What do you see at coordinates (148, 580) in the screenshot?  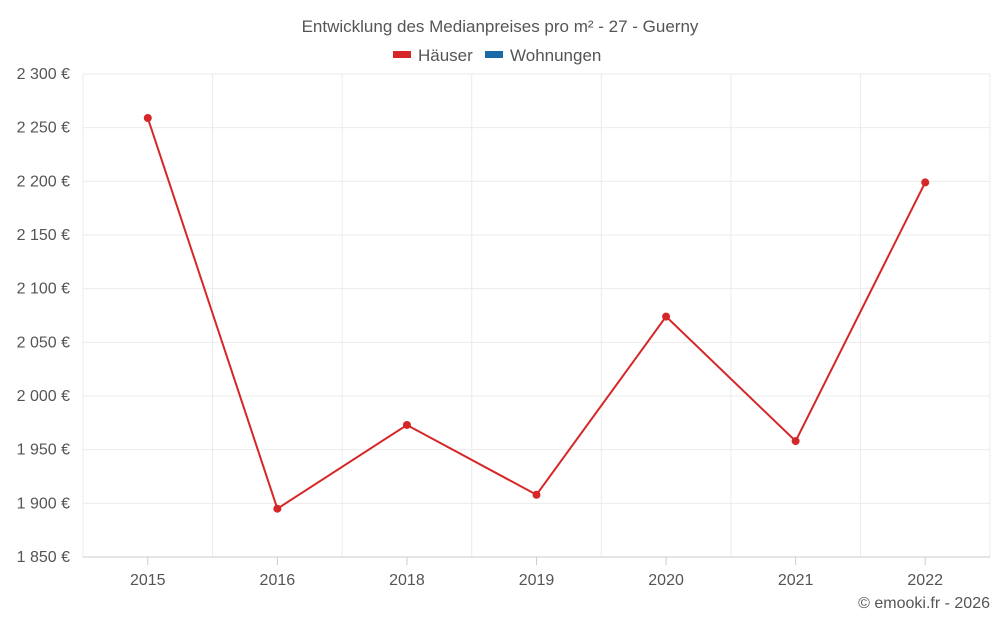 I see `x-tick-label: 2015` at bounding box center [148, 580].